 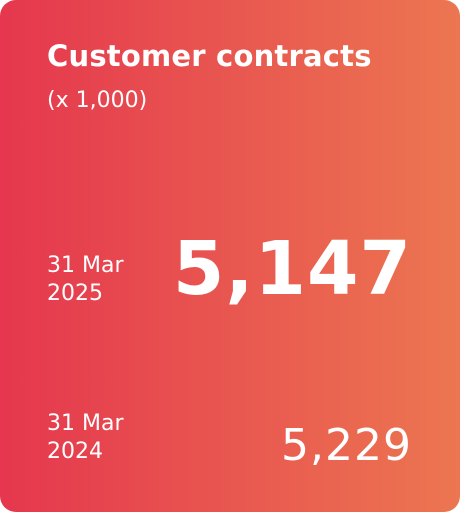 What do you see at coordinates (97, 100) in the screenshot?
I see `unit-label: (x 1,000)` at bounding box center [97, 100].